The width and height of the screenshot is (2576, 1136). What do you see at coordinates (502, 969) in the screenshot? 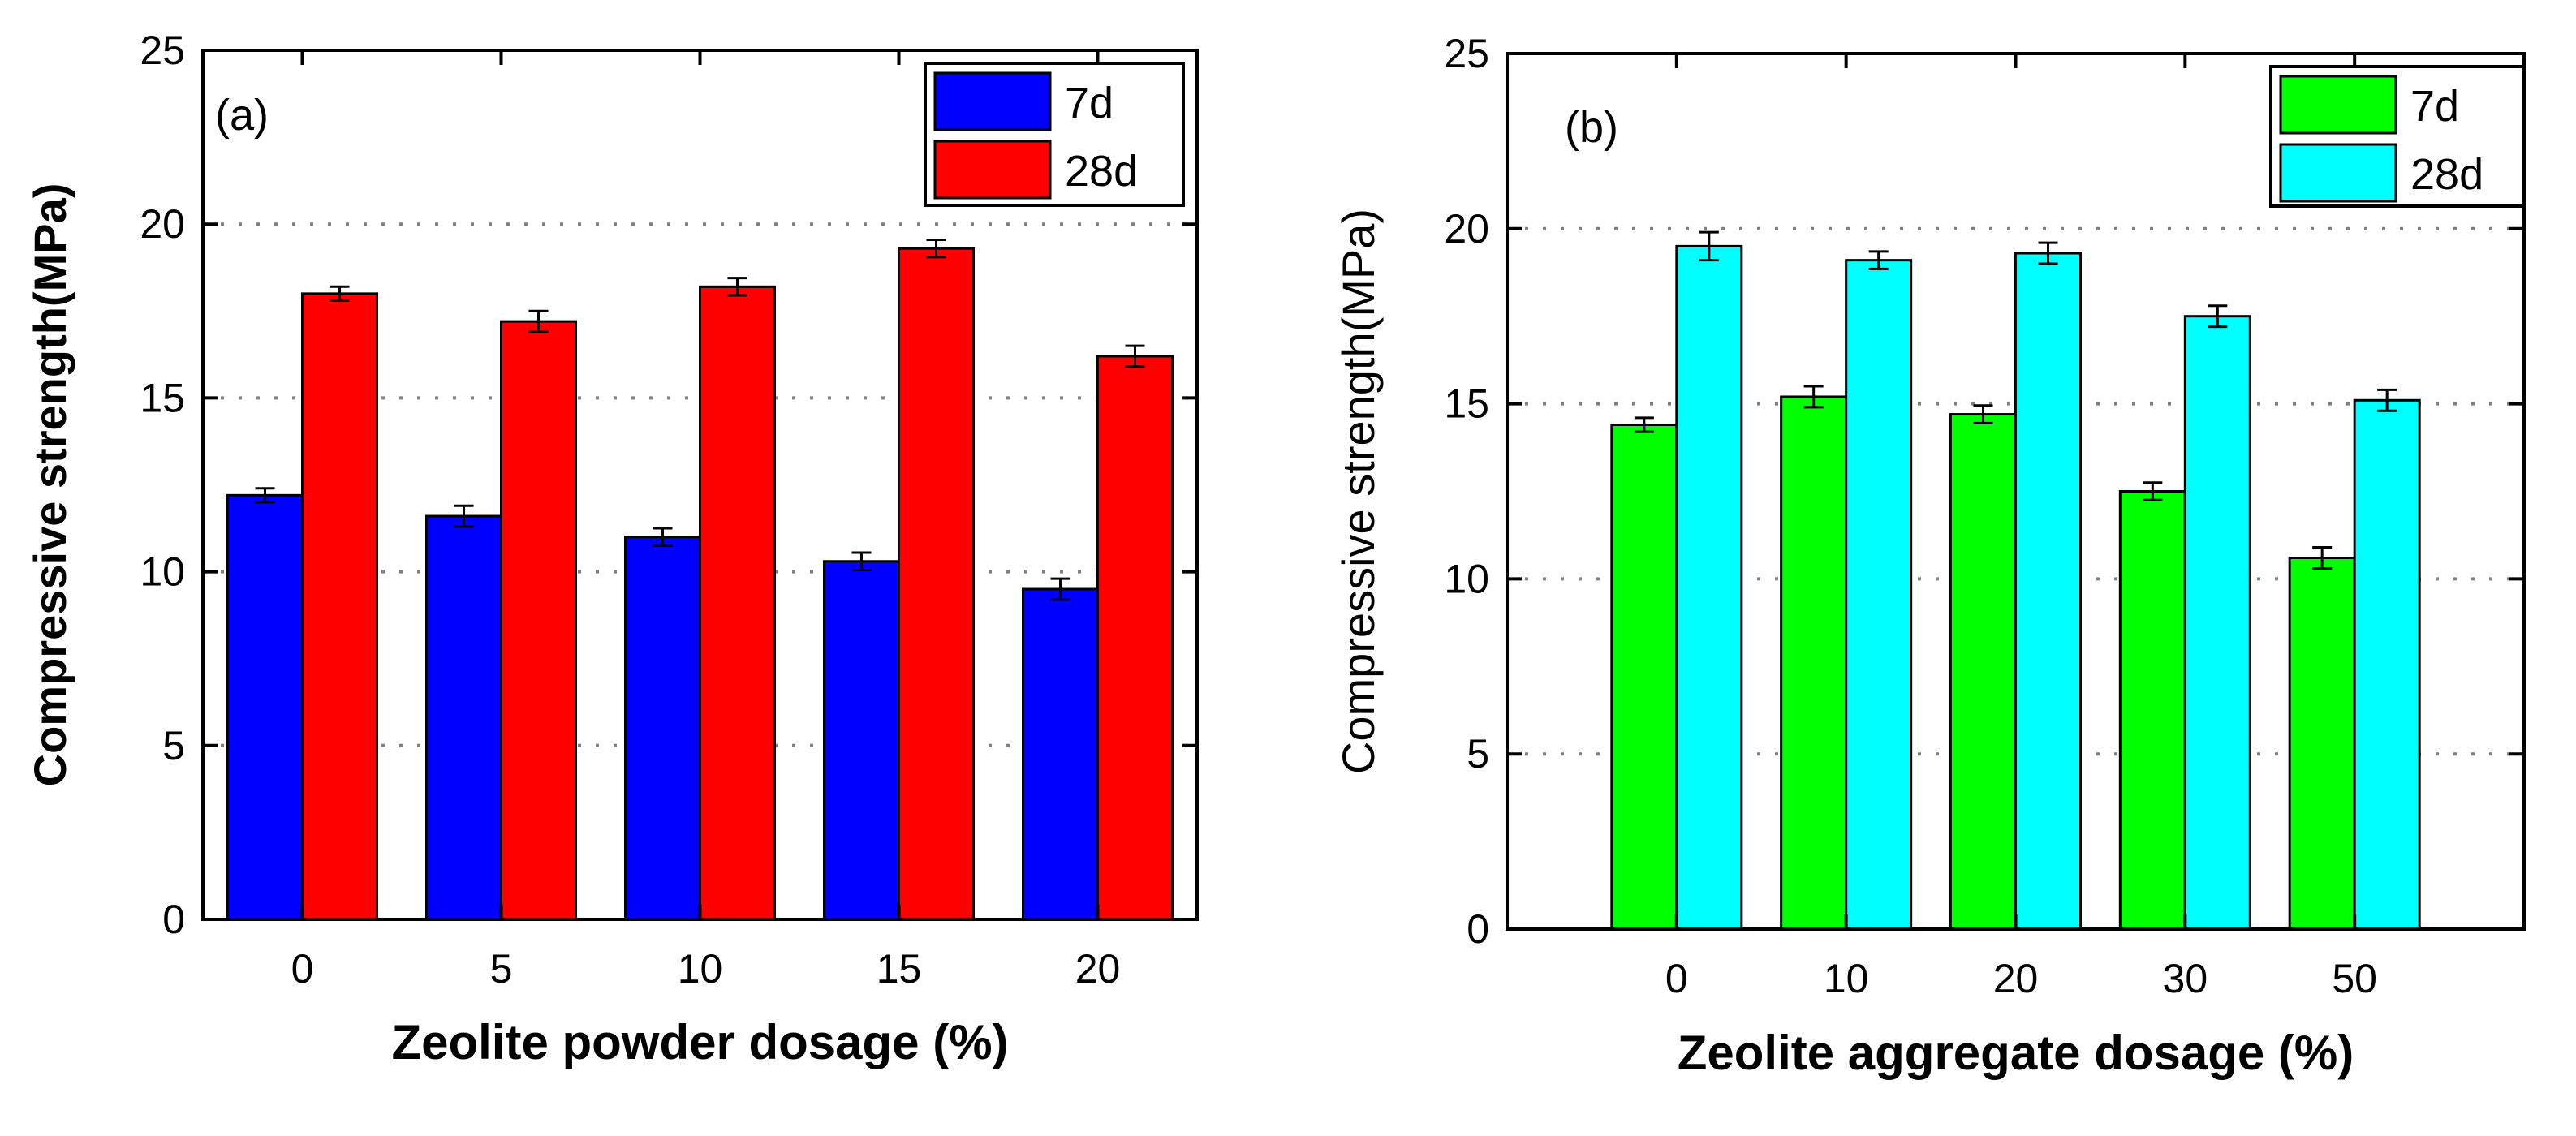
I see `x-tick-label: 5` at bounding box center [502, 969].